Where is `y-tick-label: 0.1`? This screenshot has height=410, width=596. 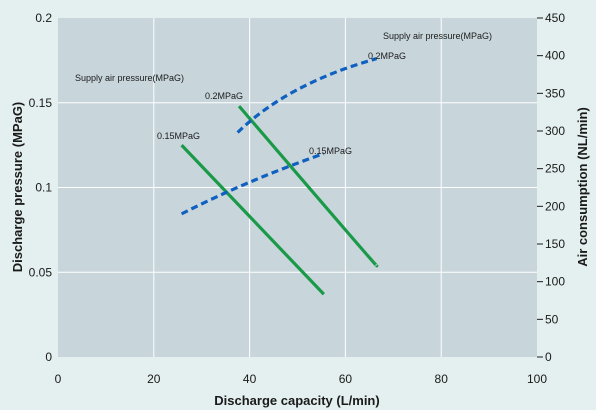 y-tick-label: 0.1 is located at coordinates (43, 188).